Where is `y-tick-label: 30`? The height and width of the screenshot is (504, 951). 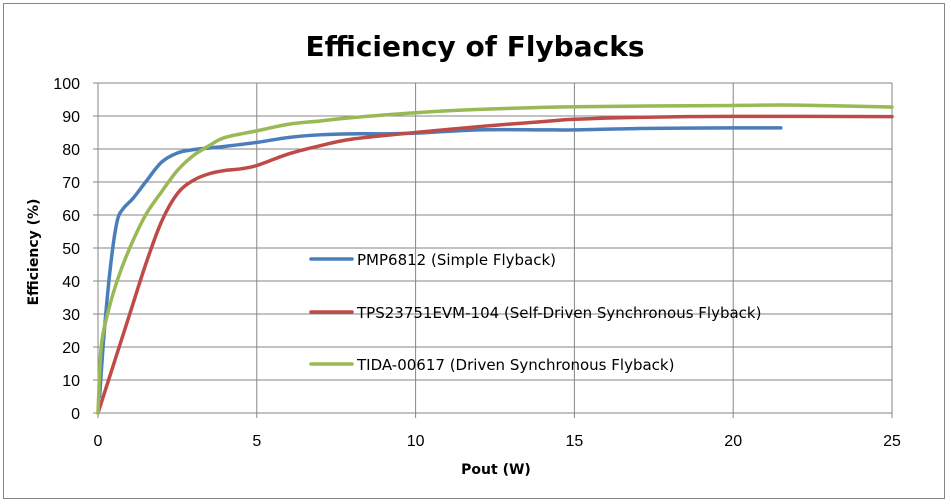 y-tick-label: 30 is located at coordinates (71, 315).